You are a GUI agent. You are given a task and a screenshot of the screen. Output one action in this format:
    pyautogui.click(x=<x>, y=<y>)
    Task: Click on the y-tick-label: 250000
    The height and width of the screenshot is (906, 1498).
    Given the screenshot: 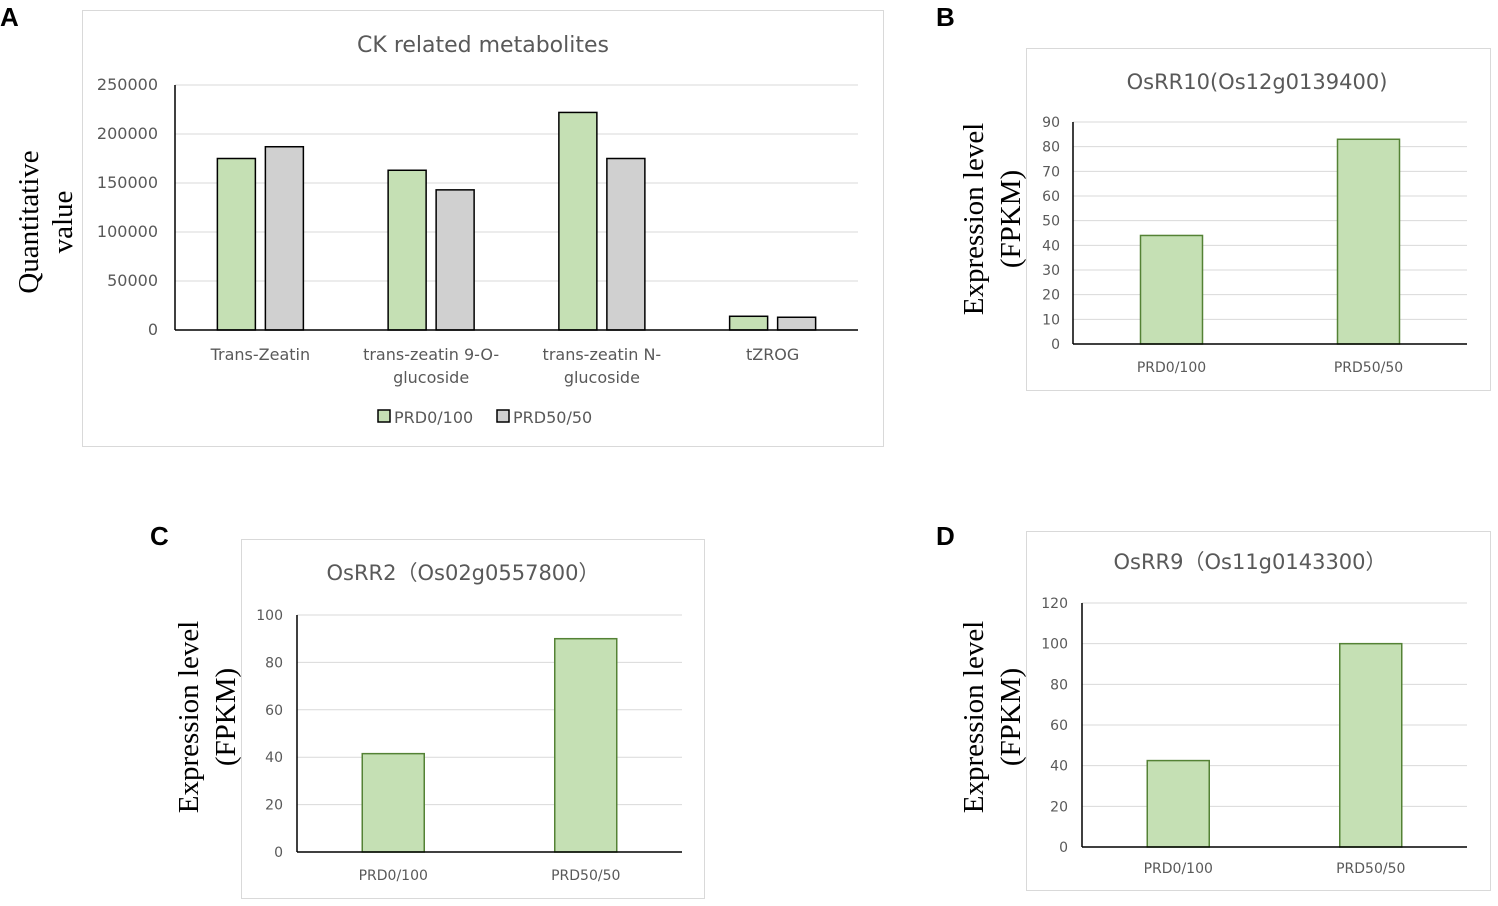 What is the action you would take?
    pyautogui.click(x=127, y=84)
    